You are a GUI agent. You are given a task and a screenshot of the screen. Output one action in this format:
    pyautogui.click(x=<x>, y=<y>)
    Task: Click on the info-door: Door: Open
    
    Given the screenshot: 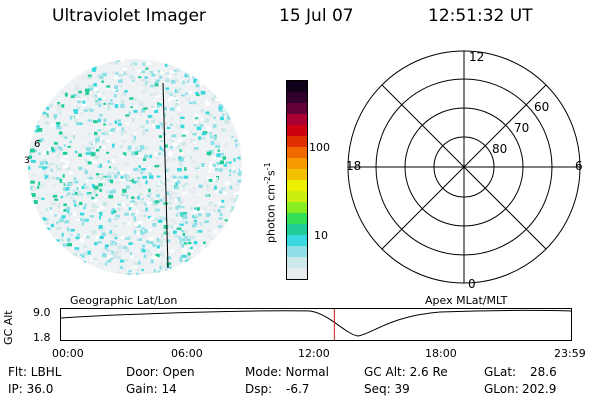 What is the action you would take?
    pyautogui.click(x=160, y=372)
    